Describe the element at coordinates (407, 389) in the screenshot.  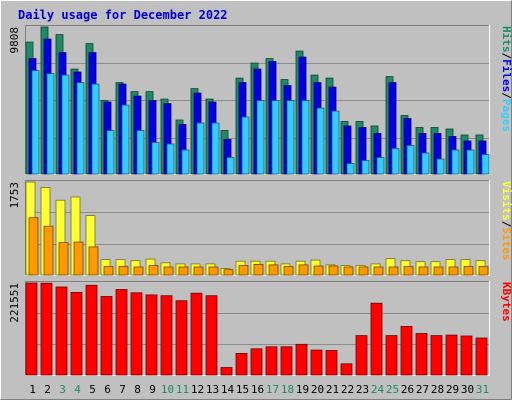
I see `day-label-26: 26` at that location.